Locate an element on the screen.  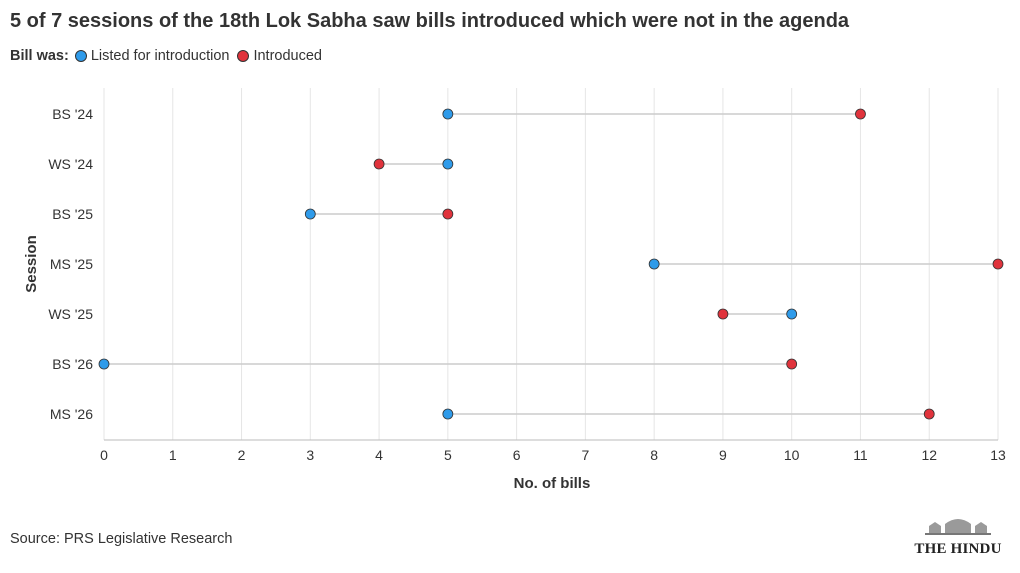
x-tick-label: 12 is located at coordinates (929, 455).